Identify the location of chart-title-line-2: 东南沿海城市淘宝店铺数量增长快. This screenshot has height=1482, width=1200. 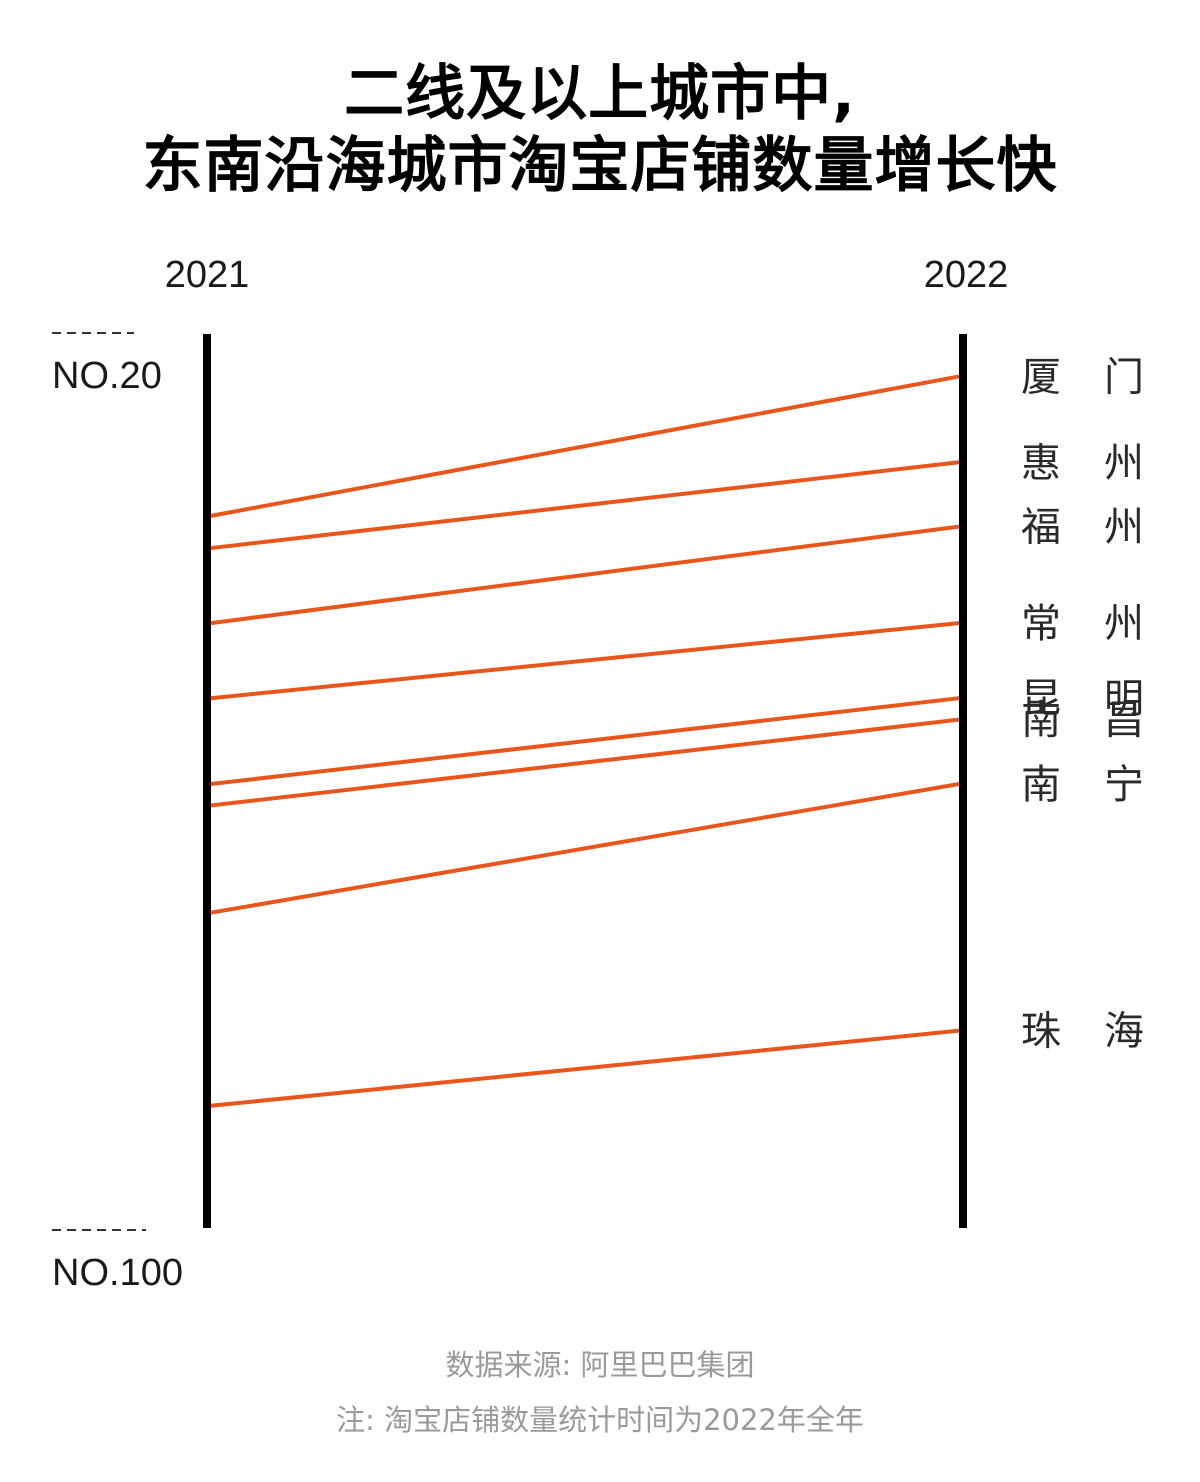
(600, 166).